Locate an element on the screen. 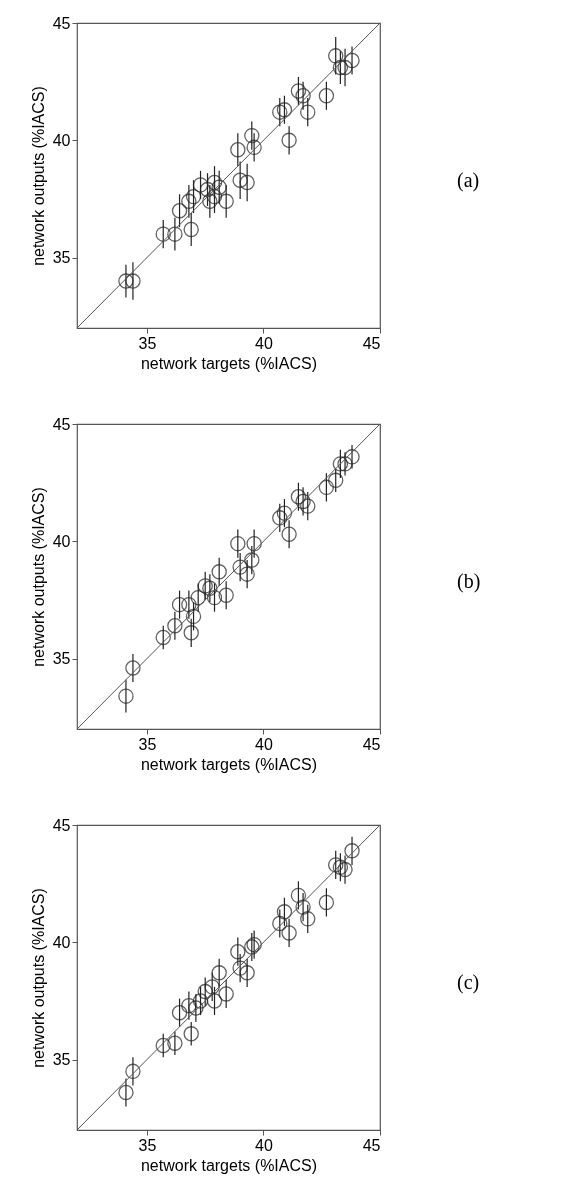 Image resolution: width=566 pixels, height=1185 pixels. text: (c) is located at coordinates (468, 982).